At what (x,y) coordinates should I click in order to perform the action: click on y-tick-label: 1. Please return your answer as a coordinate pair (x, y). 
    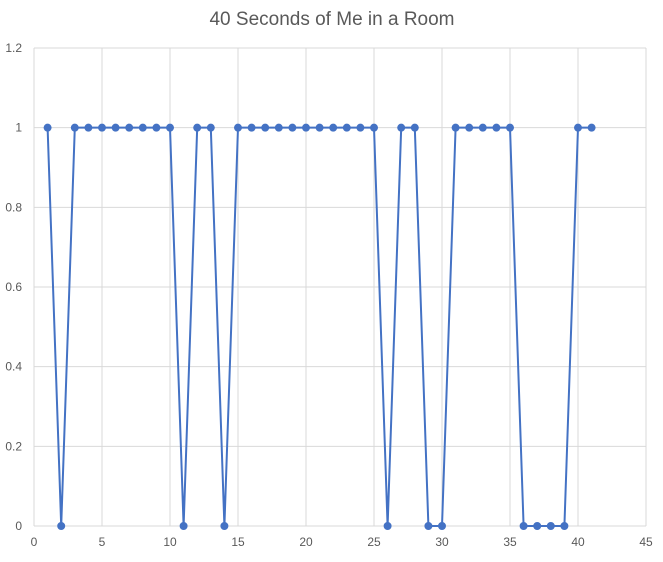
    Looking at the image, I should click on (18, 128).